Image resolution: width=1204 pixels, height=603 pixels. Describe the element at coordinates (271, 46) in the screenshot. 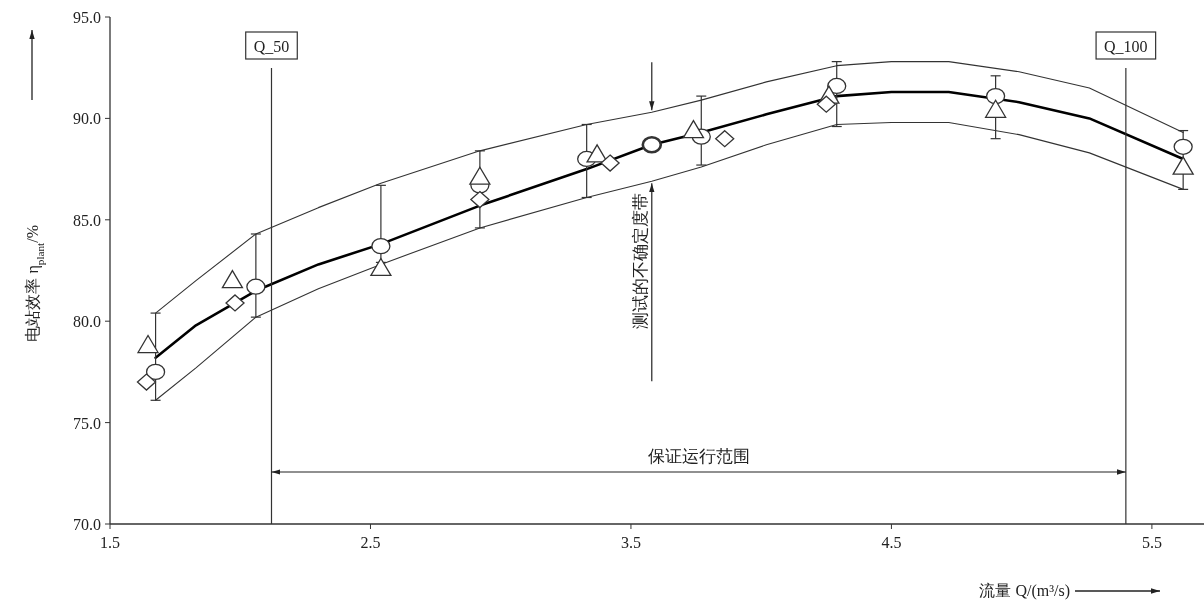

I see `ref-line-label: Q_50` at that location.